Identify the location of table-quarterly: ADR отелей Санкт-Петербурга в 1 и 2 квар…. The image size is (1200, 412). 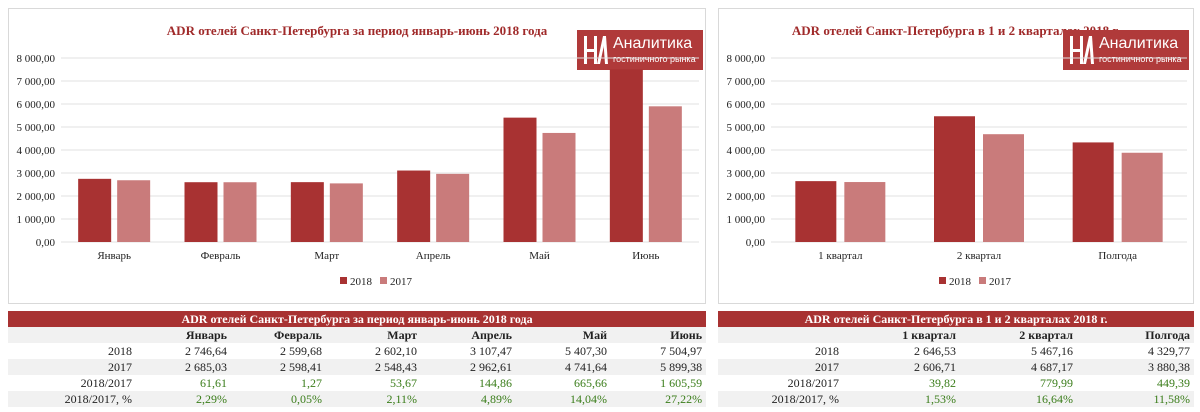
(956, 359).